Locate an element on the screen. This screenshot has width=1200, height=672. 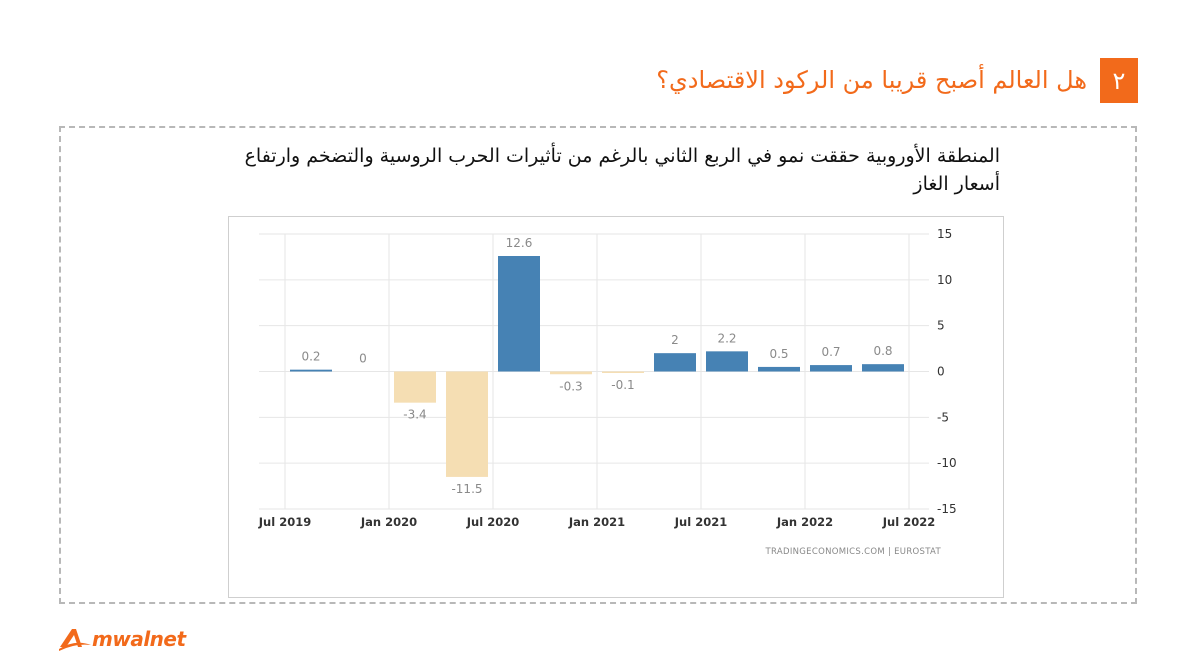
y-tick-label: 5 is located at coordinates (941, 326).